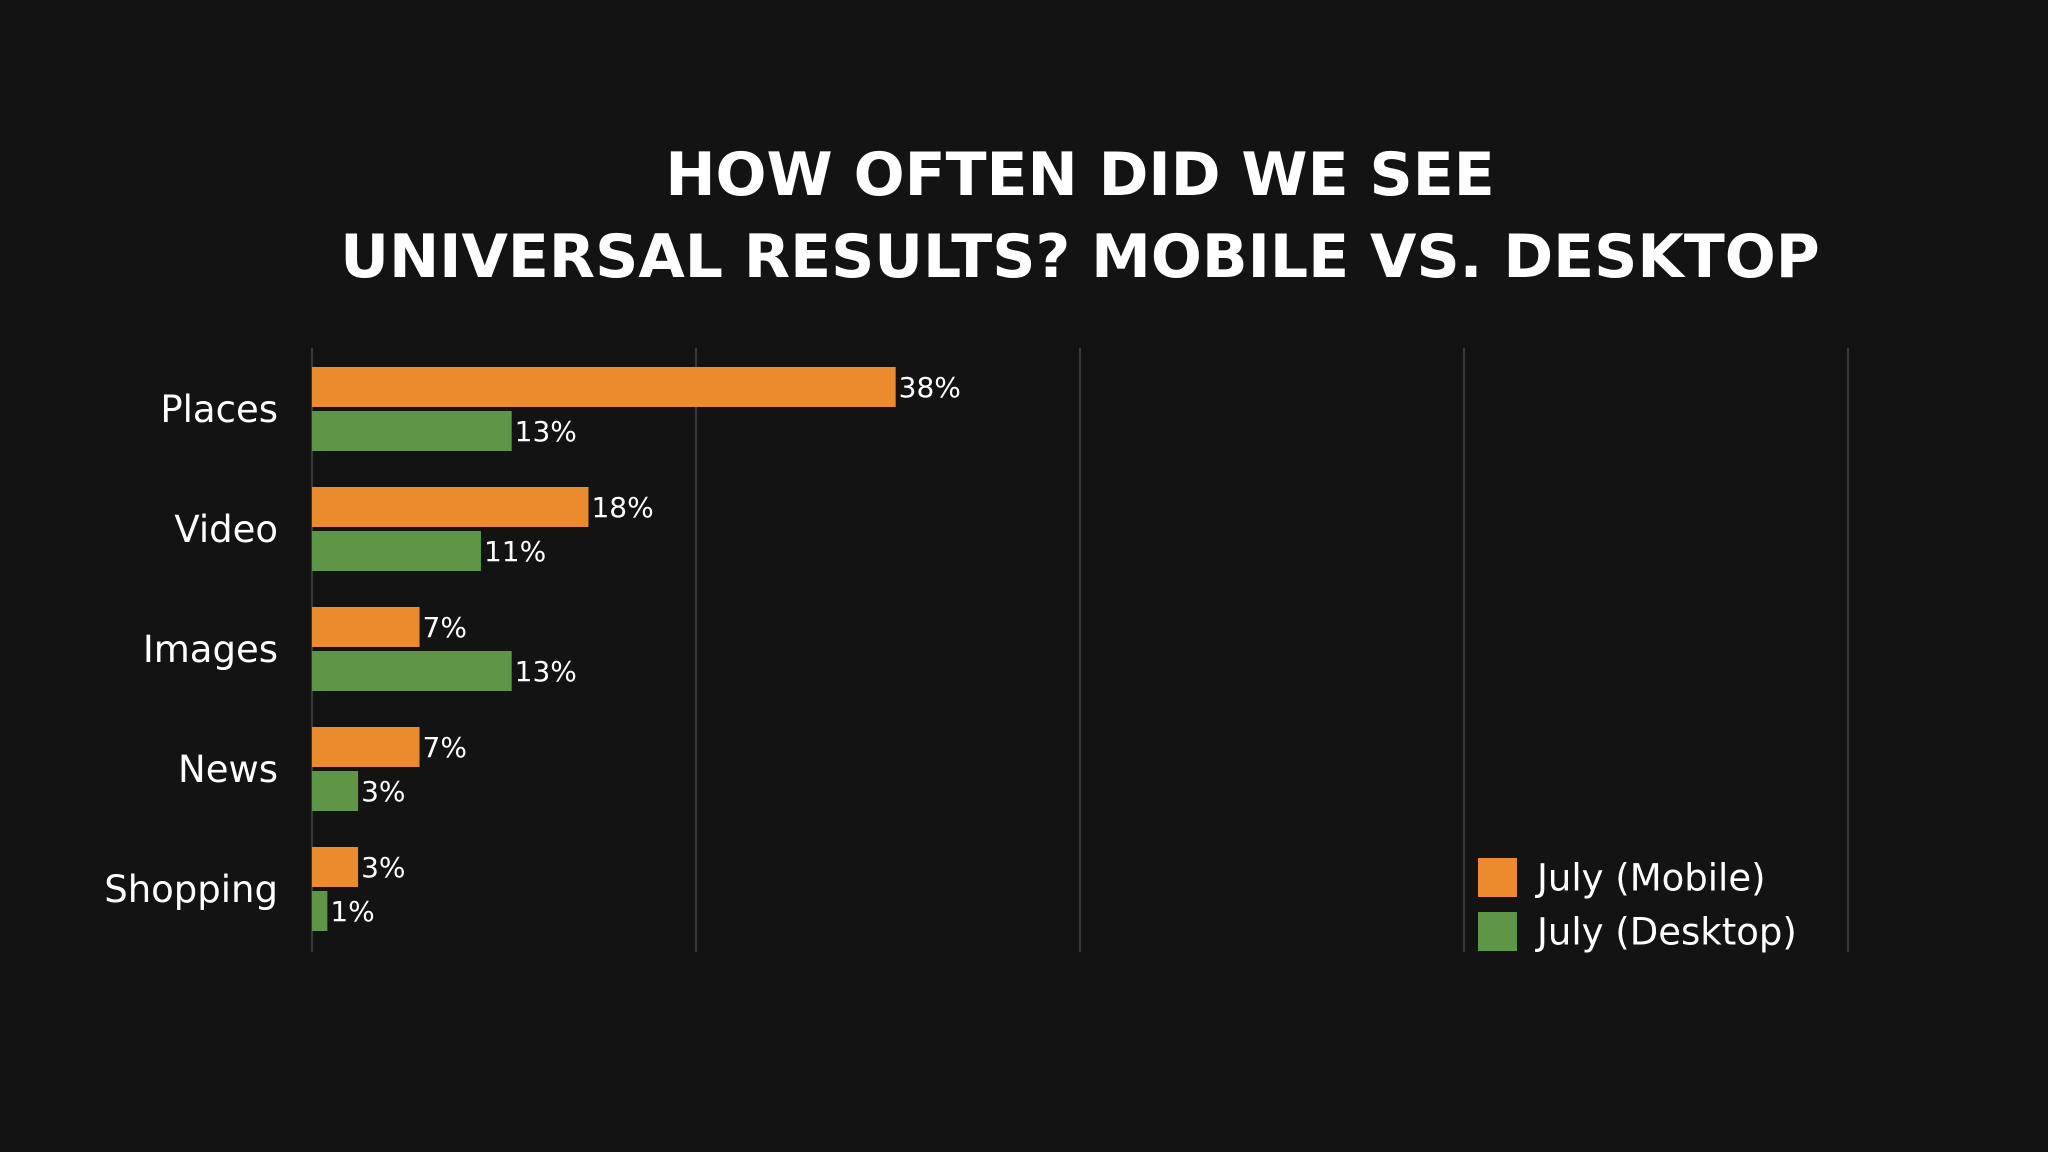 Image resolution: width=2048 pixels, height=1152 pixels. What do you see at coordinates (445, 747) in the screenshot?
I see `value-label-news-mobile: 7%` at bounding box center [445, 747].